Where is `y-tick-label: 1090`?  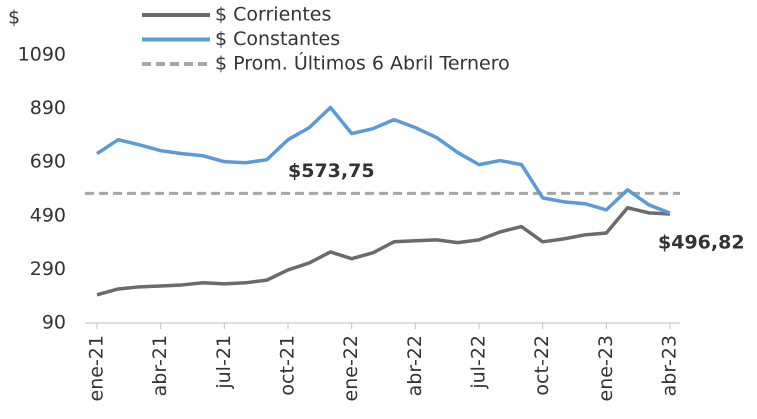 y-tick-label: 1090 is located at coordinates (42, 55).